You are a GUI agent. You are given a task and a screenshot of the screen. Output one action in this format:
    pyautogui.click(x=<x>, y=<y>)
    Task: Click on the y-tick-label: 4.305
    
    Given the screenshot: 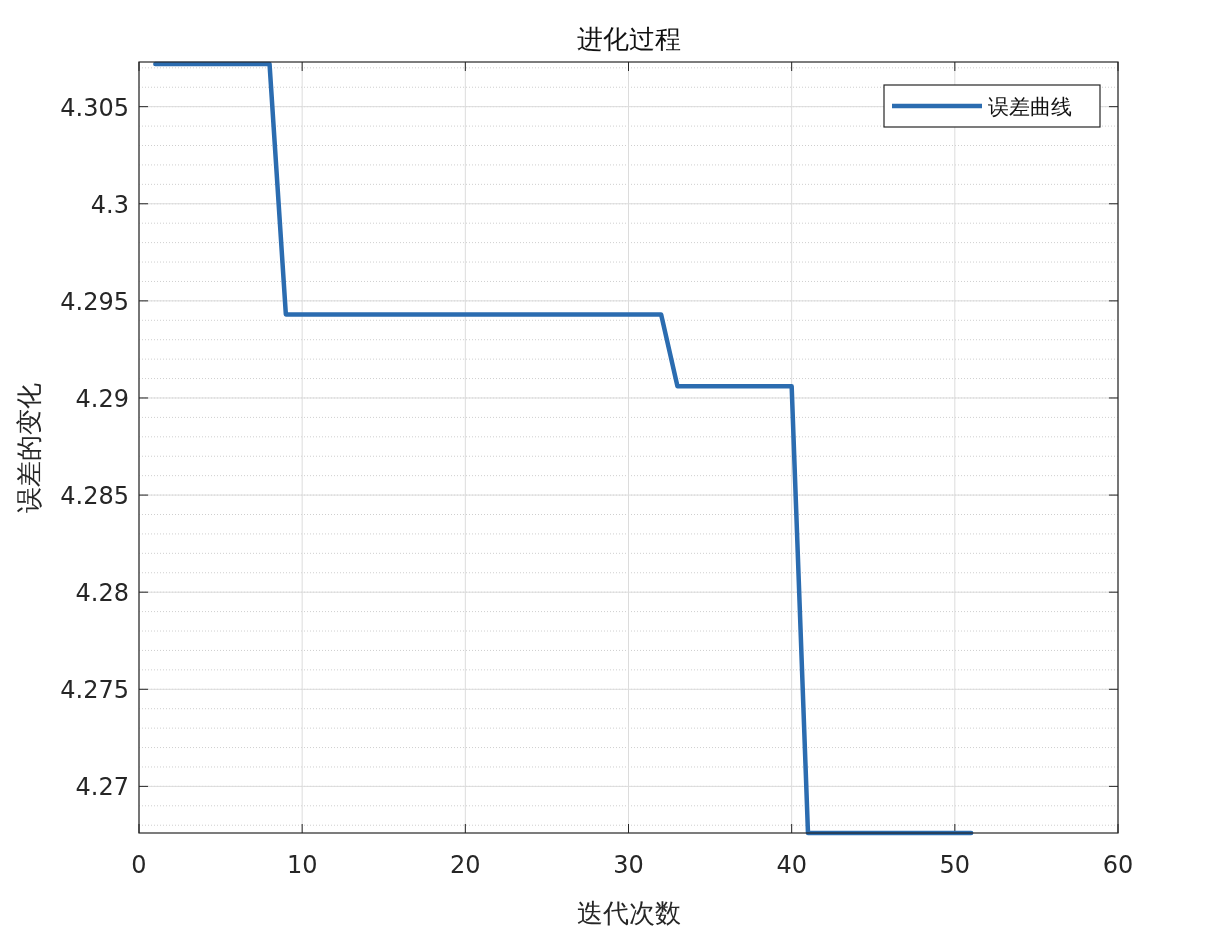 What is the action you would take?
    pyautogui.click(x=94, y=107)
    